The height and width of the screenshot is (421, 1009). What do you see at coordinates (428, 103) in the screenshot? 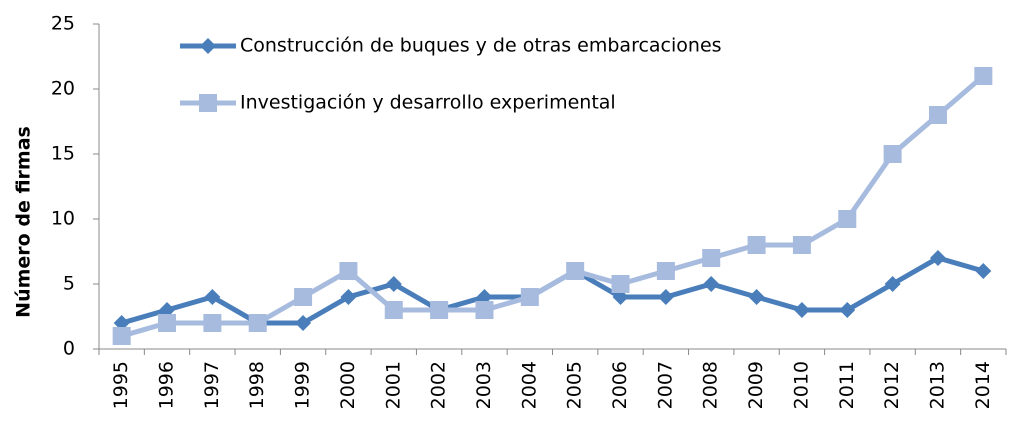
I see `legend-label: Investigación y desarrollo experimental` at bounding box center [428, 103].